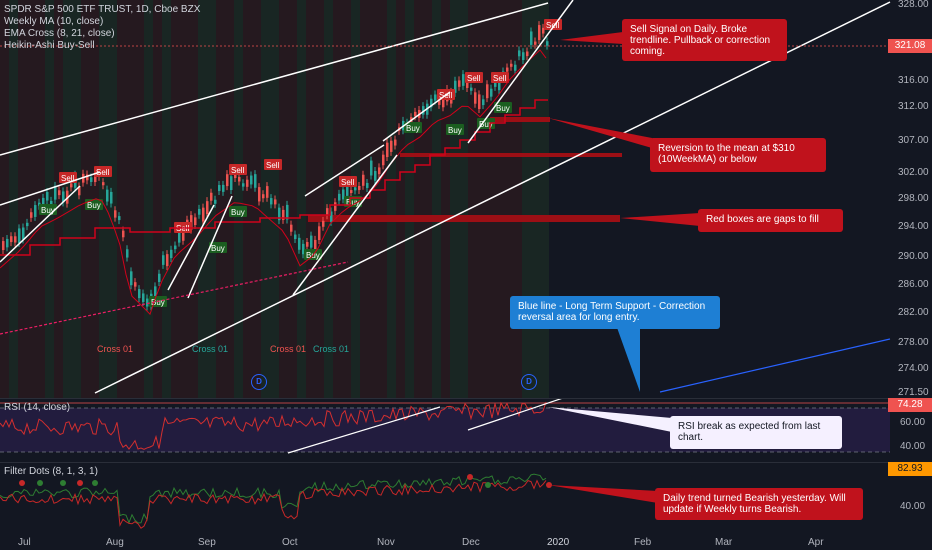 The height and width of the screenshot is (550, 932). Describe the element at coordinates (115, 542) in the screenshot. I see `time-label: Aug` at that location.